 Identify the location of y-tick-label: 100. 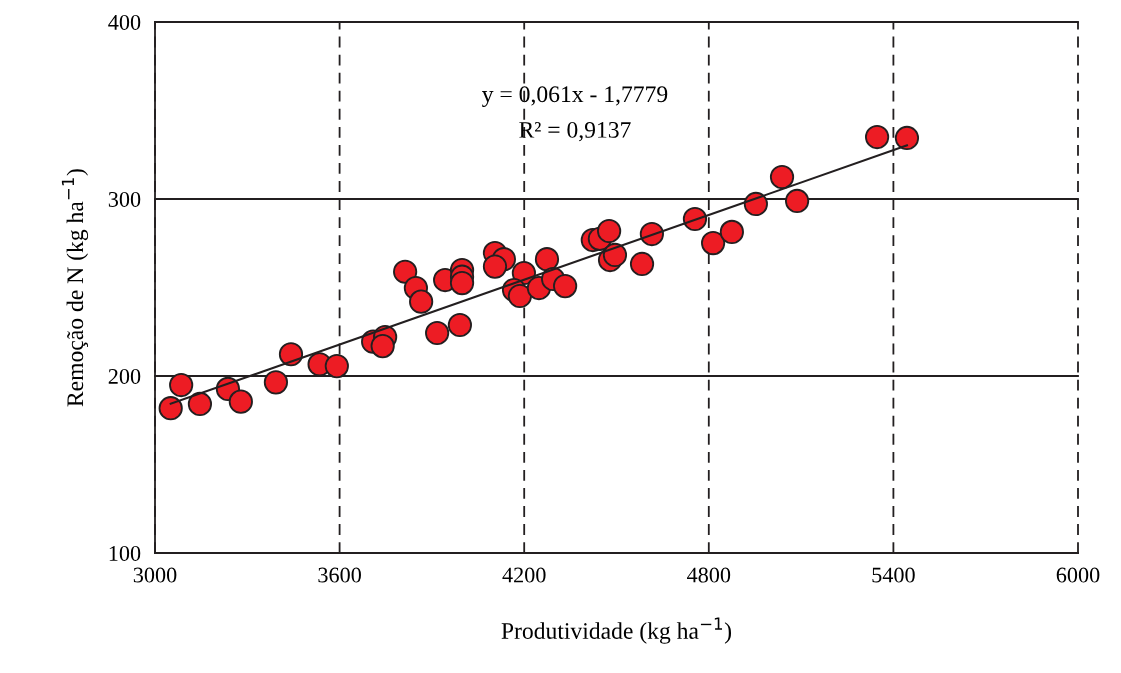
(125, 553).